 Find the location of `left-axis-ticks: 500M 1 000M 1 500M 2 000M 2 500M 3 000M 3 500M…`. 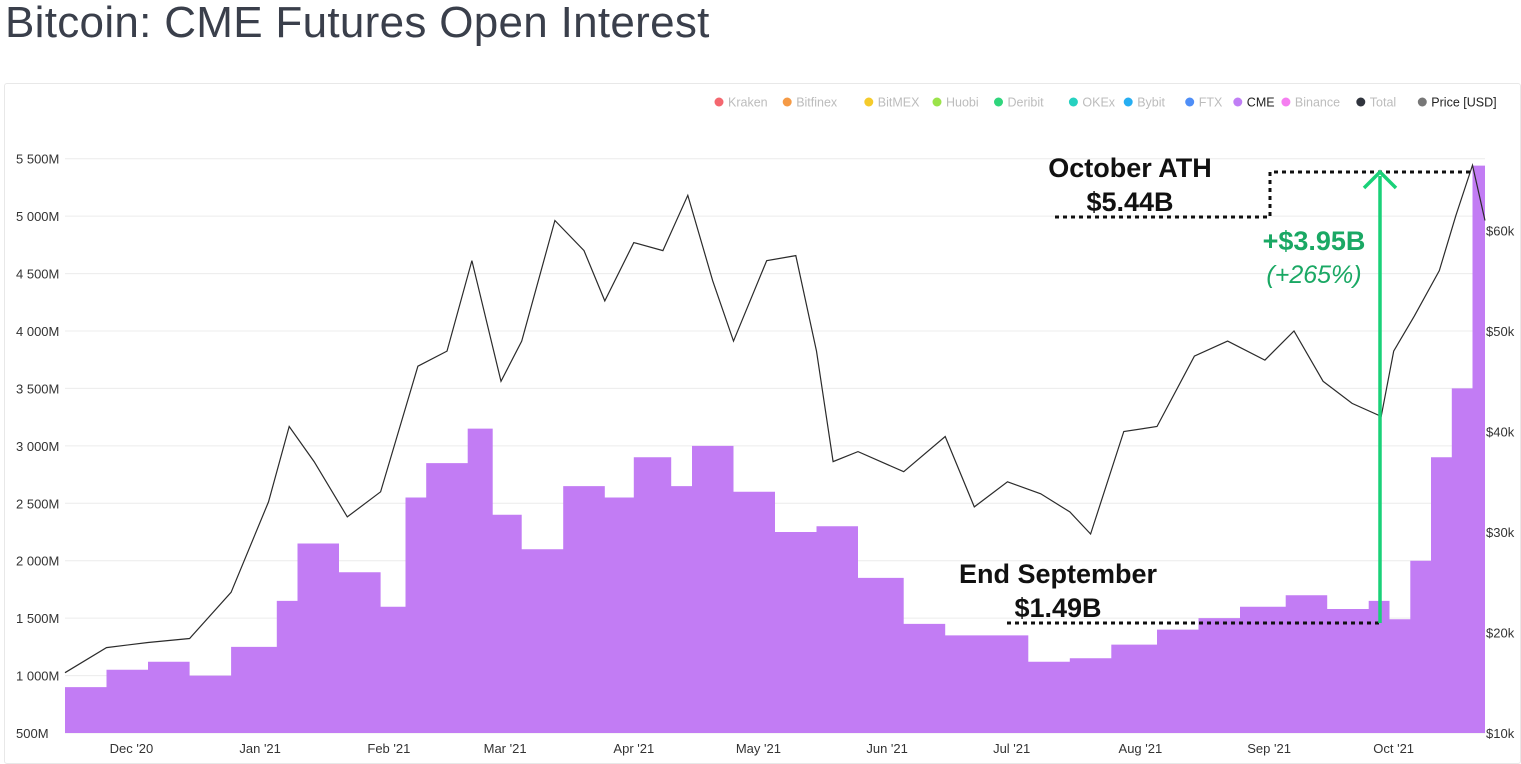

left-axis-ticks: 500M 1 000M 1 500M 2 000M 2 500M 3 000M 3 500M… is located at coordinates (37, 446).